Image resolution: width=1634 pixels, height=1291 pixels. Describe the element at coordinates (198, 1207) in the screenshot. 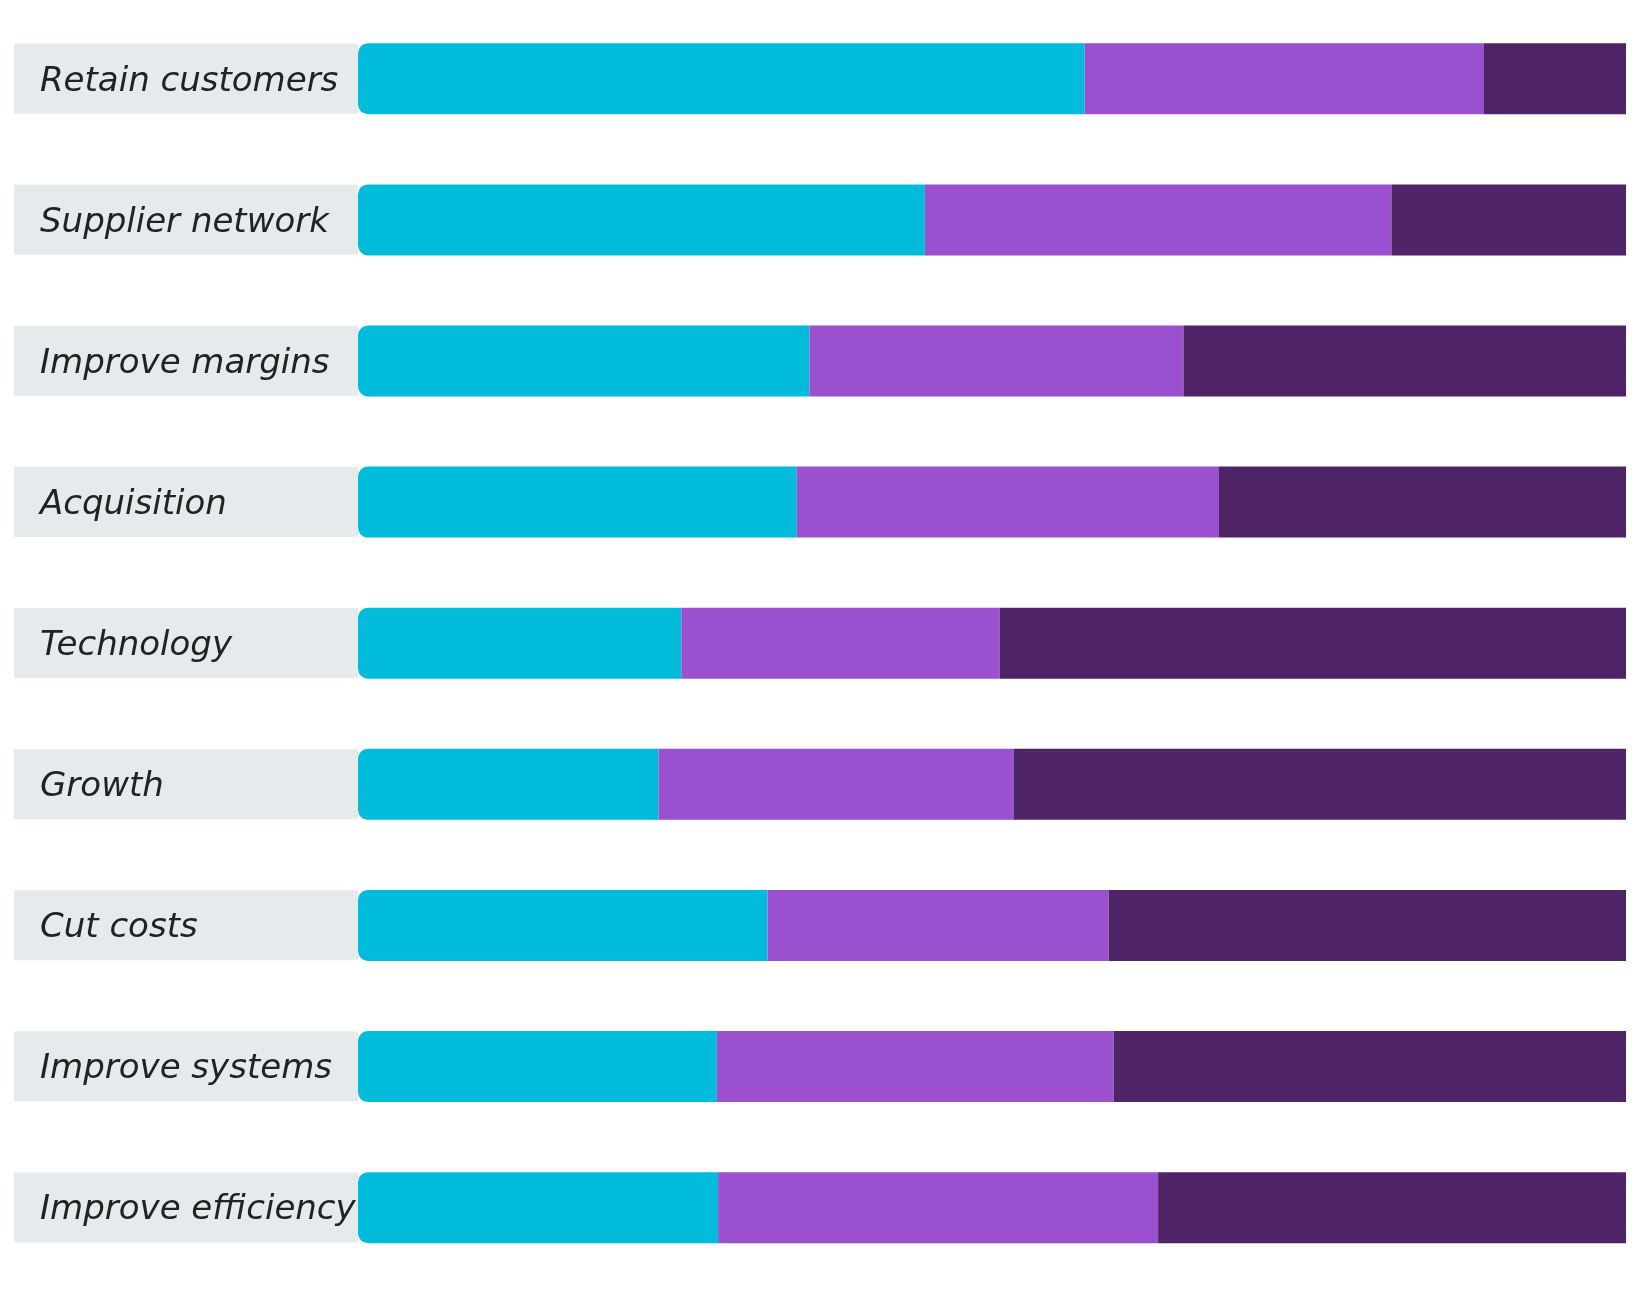

I see `y-tick-label: Improve efficiency` at that location.